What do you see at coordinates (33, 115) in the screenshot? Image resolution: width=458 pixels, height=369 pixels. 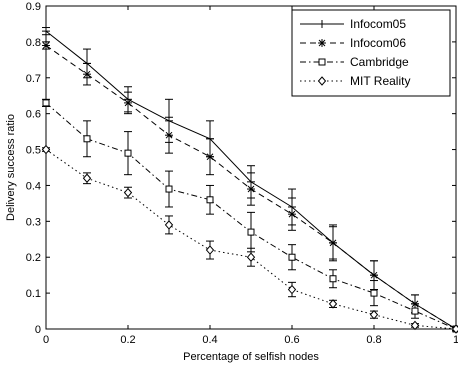 I see `y-tick-label: 0.6` at bounding box center [33, 115].